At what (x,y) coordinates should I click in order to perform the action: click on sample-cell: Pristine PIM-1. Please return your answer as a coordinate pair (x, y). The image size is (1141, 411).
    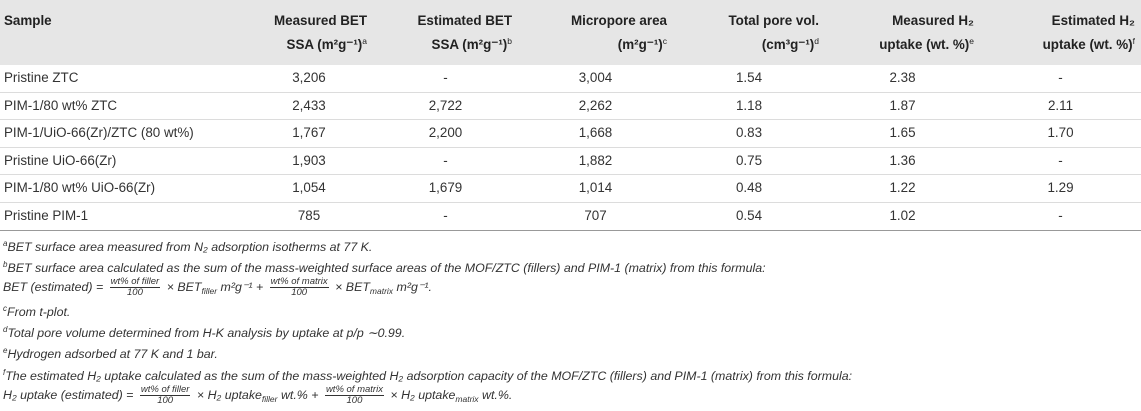
    Looking at the image, I should click on (122, 216).